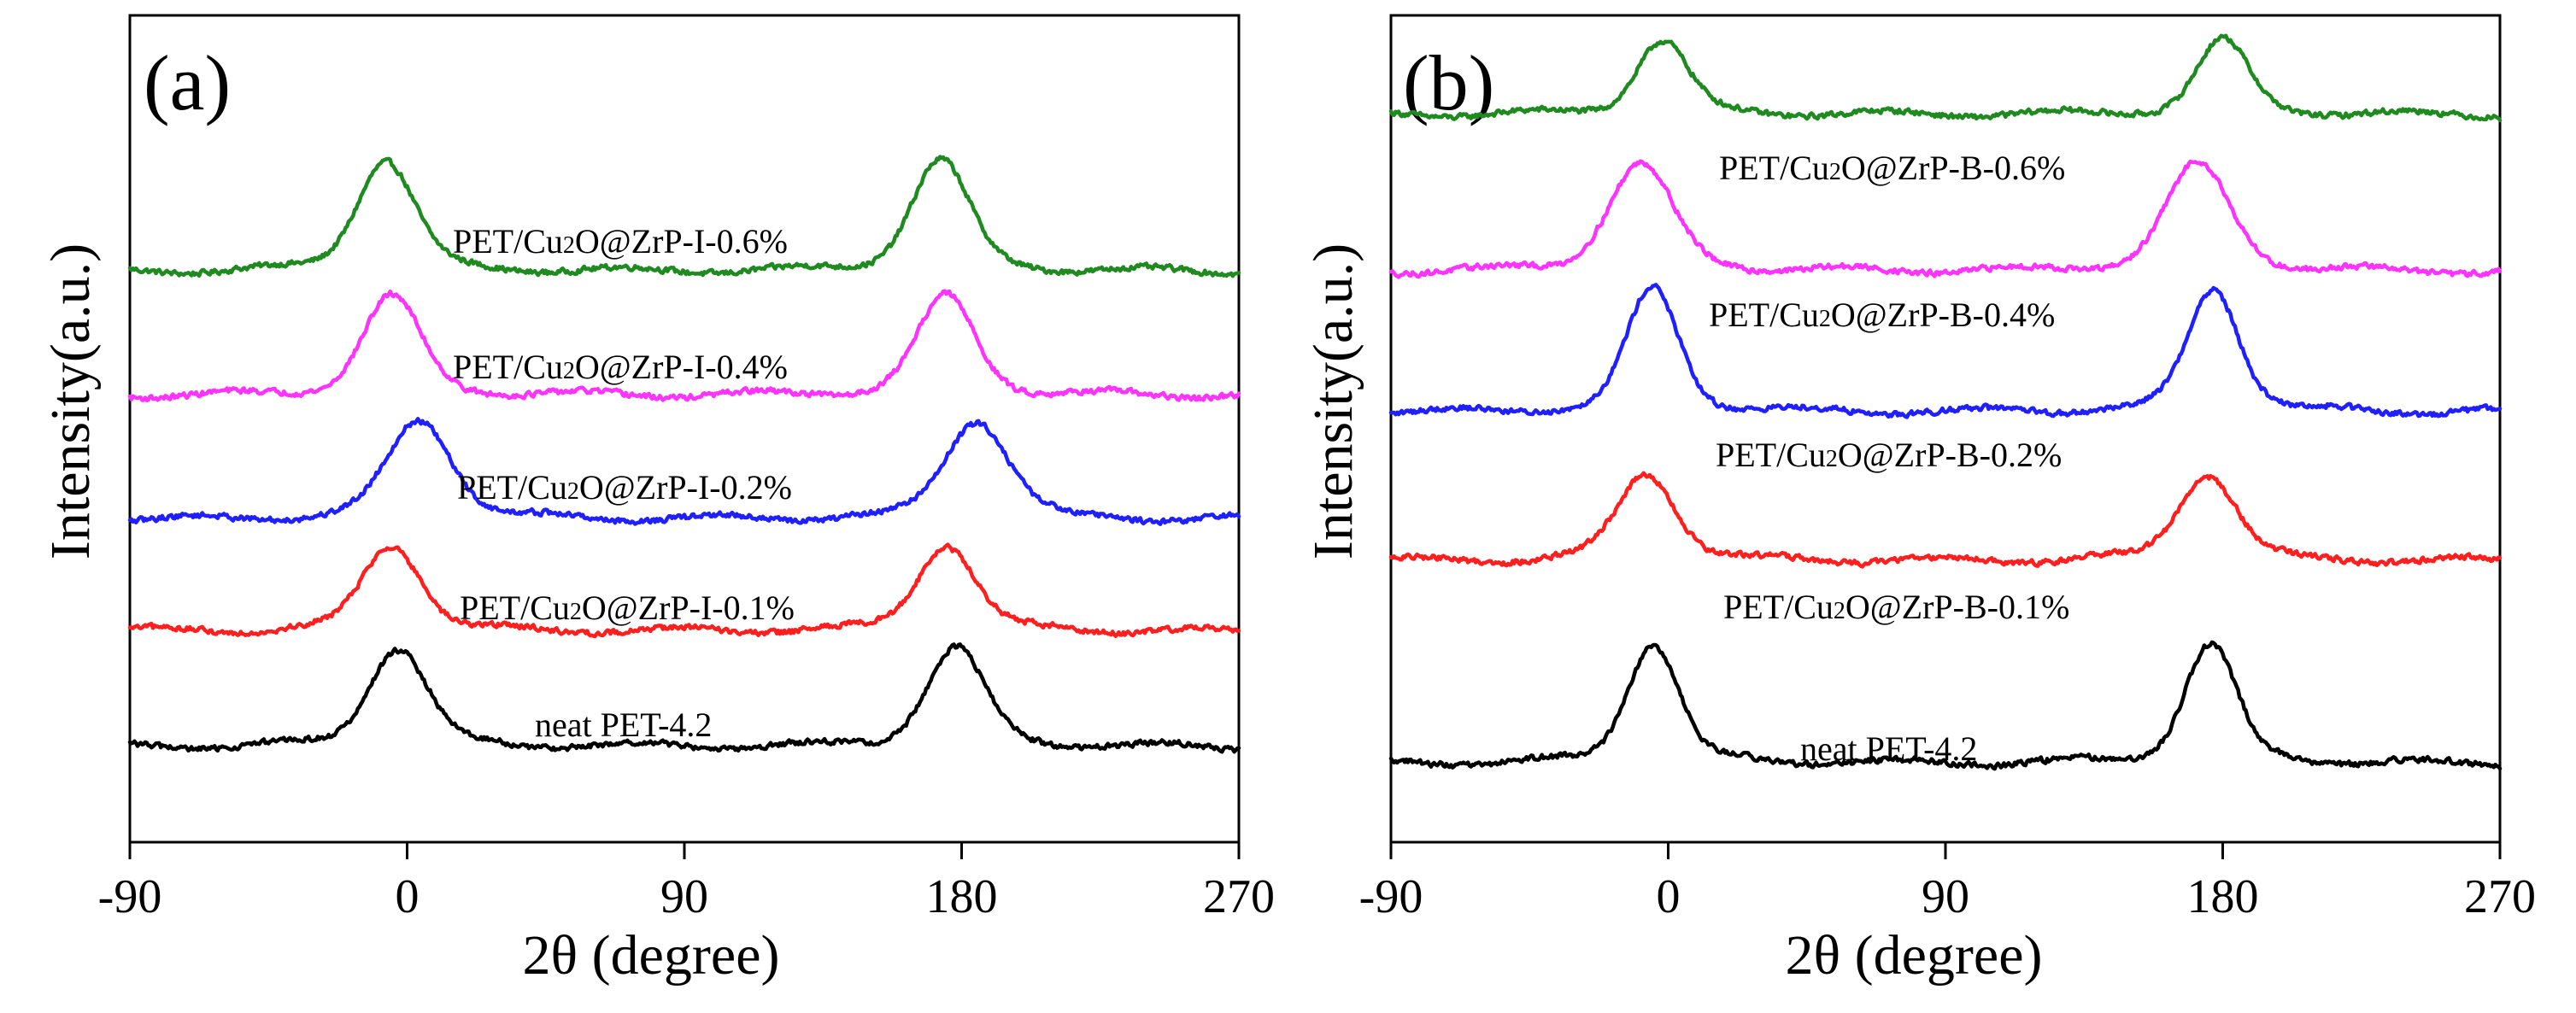 The width and height of the screenshot is (2576, 1013). I want to click on y-axis-label-a: Intensity(a.u.), so click(70, 401).